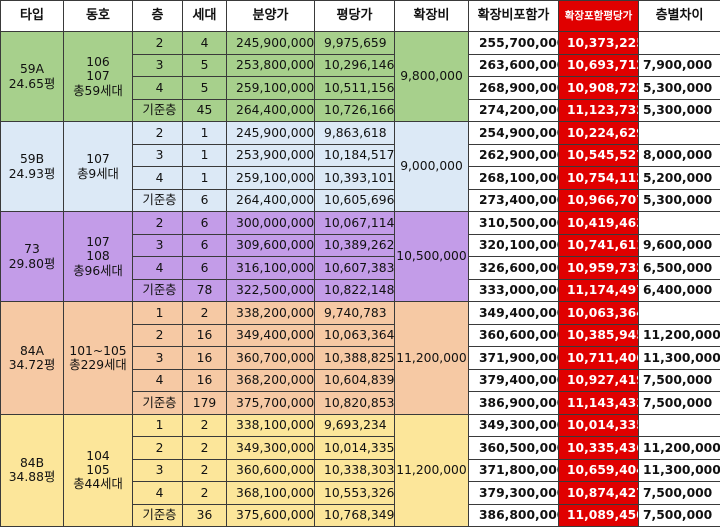 Image resolution: width=720 pixels, height=527 pixels. I want to click on price-cell: 349,300,000, so click(271, 448).